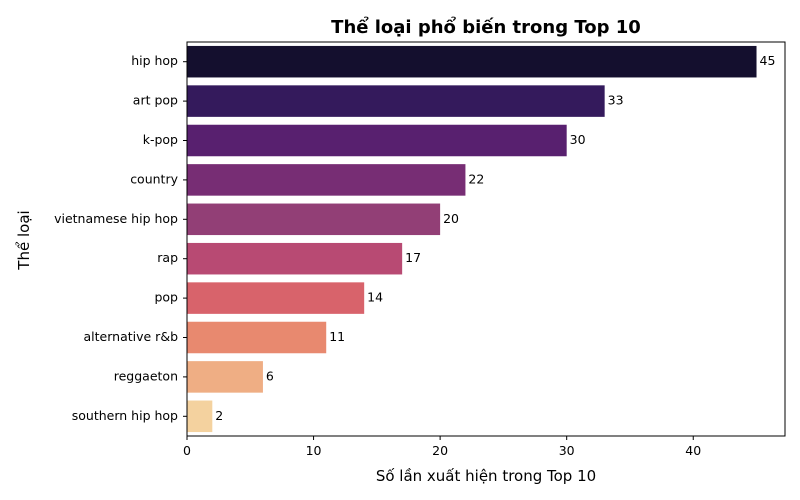 The image size is (800, 500). Describe the element at coordinates (578, 139) in the screenshot. I see `data-label: 30` at that location.